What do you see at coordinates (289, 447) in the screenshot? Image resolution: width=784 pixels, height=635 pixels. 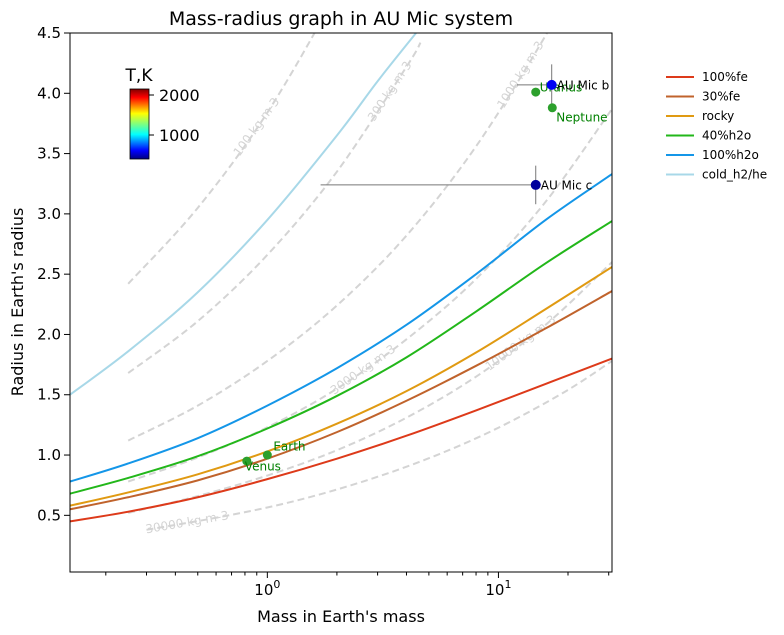 I see `solar-planet-label: Earth` at bounding box center [289, 447].